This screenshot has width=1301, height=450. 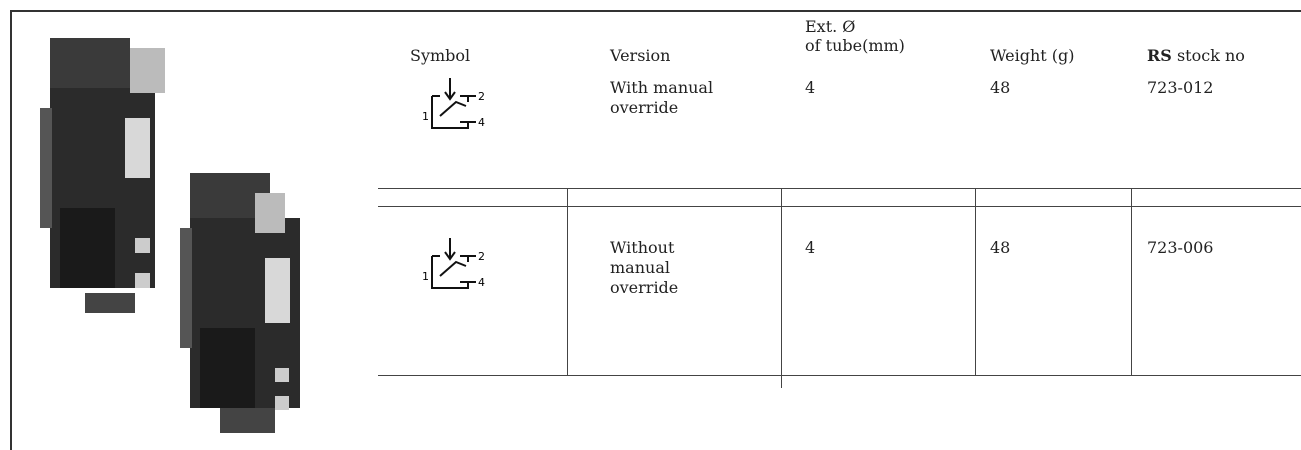 I want to click on cell-version: With manual override, so click(x=662, y=97).